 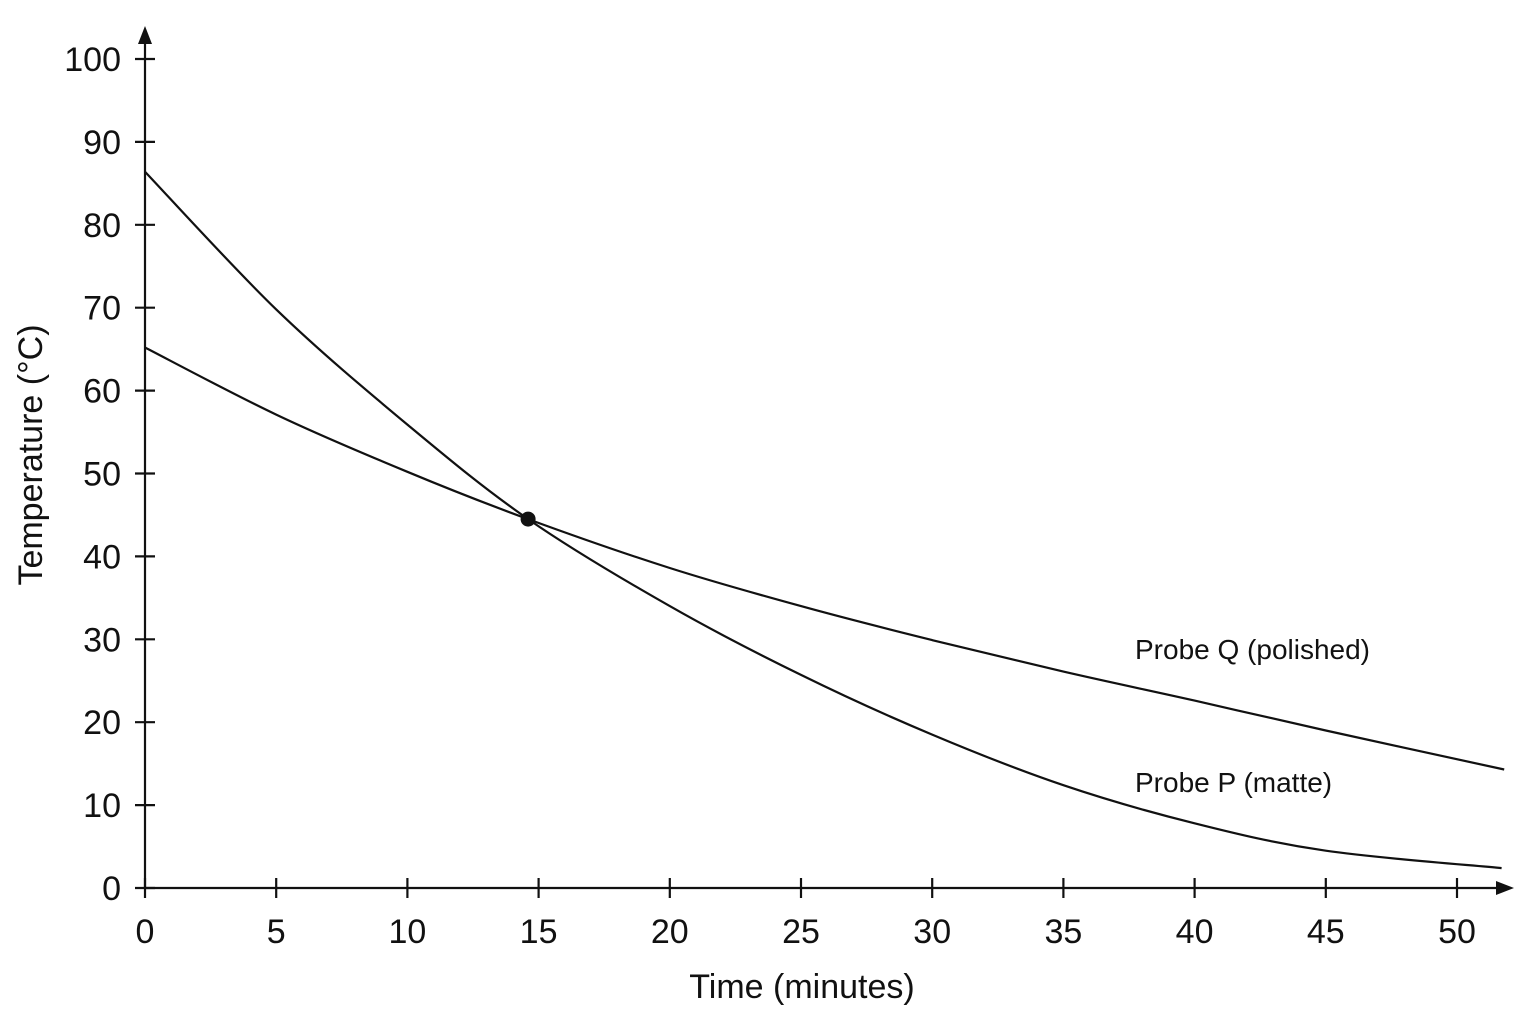 I want to click on x-tick-label: 35, so click(x=1063, y=932).